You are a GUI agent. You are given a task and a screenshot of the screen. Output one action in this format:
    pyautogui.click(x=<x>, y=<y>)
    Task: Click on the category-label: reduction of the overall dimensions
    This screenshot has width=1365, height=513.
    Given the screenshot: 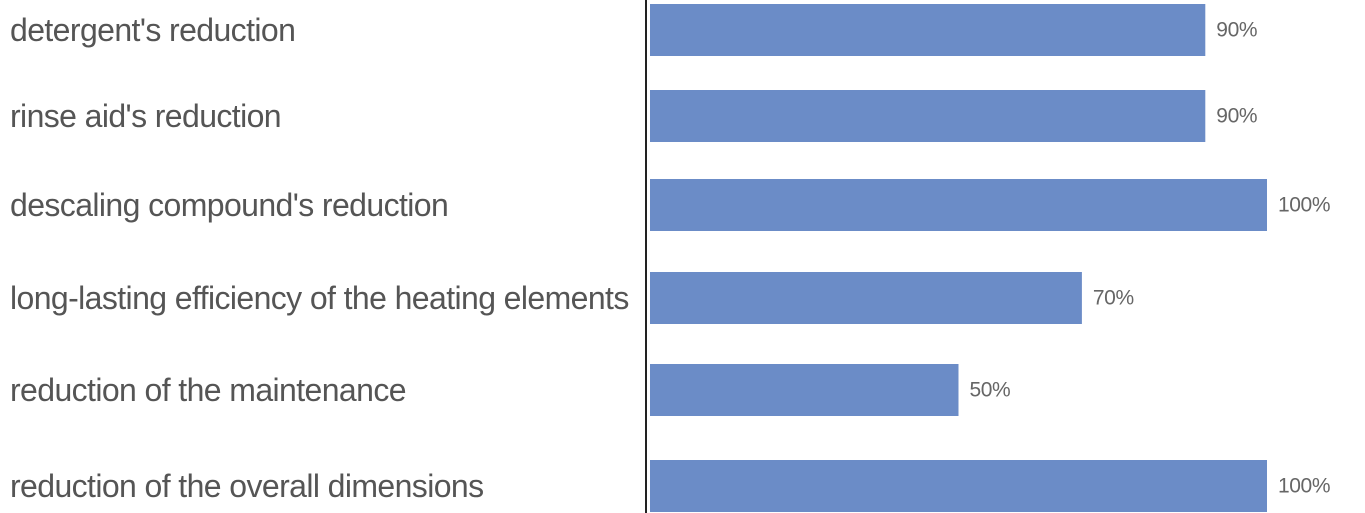 What is the action you would take?
    pyautogui.click(x=247, y=486)
    